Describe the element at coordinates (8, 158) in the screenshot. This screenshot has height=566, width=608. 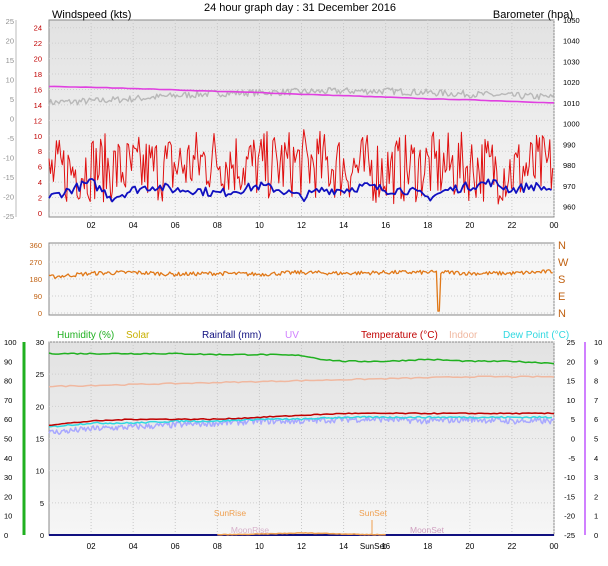
I see `outer-tick--10: -10` at that location.